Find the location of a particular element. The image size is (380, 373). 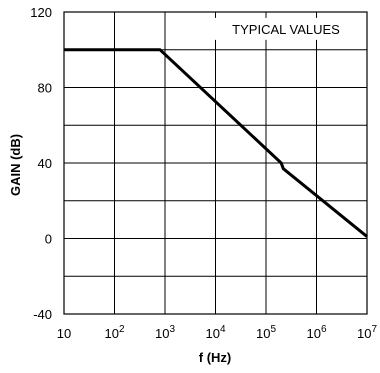

x-tick-labels: 10 10² 10³ 10⁴ 10⁵ 10⁶ 10⁷ is located at coordinates (217, 332).